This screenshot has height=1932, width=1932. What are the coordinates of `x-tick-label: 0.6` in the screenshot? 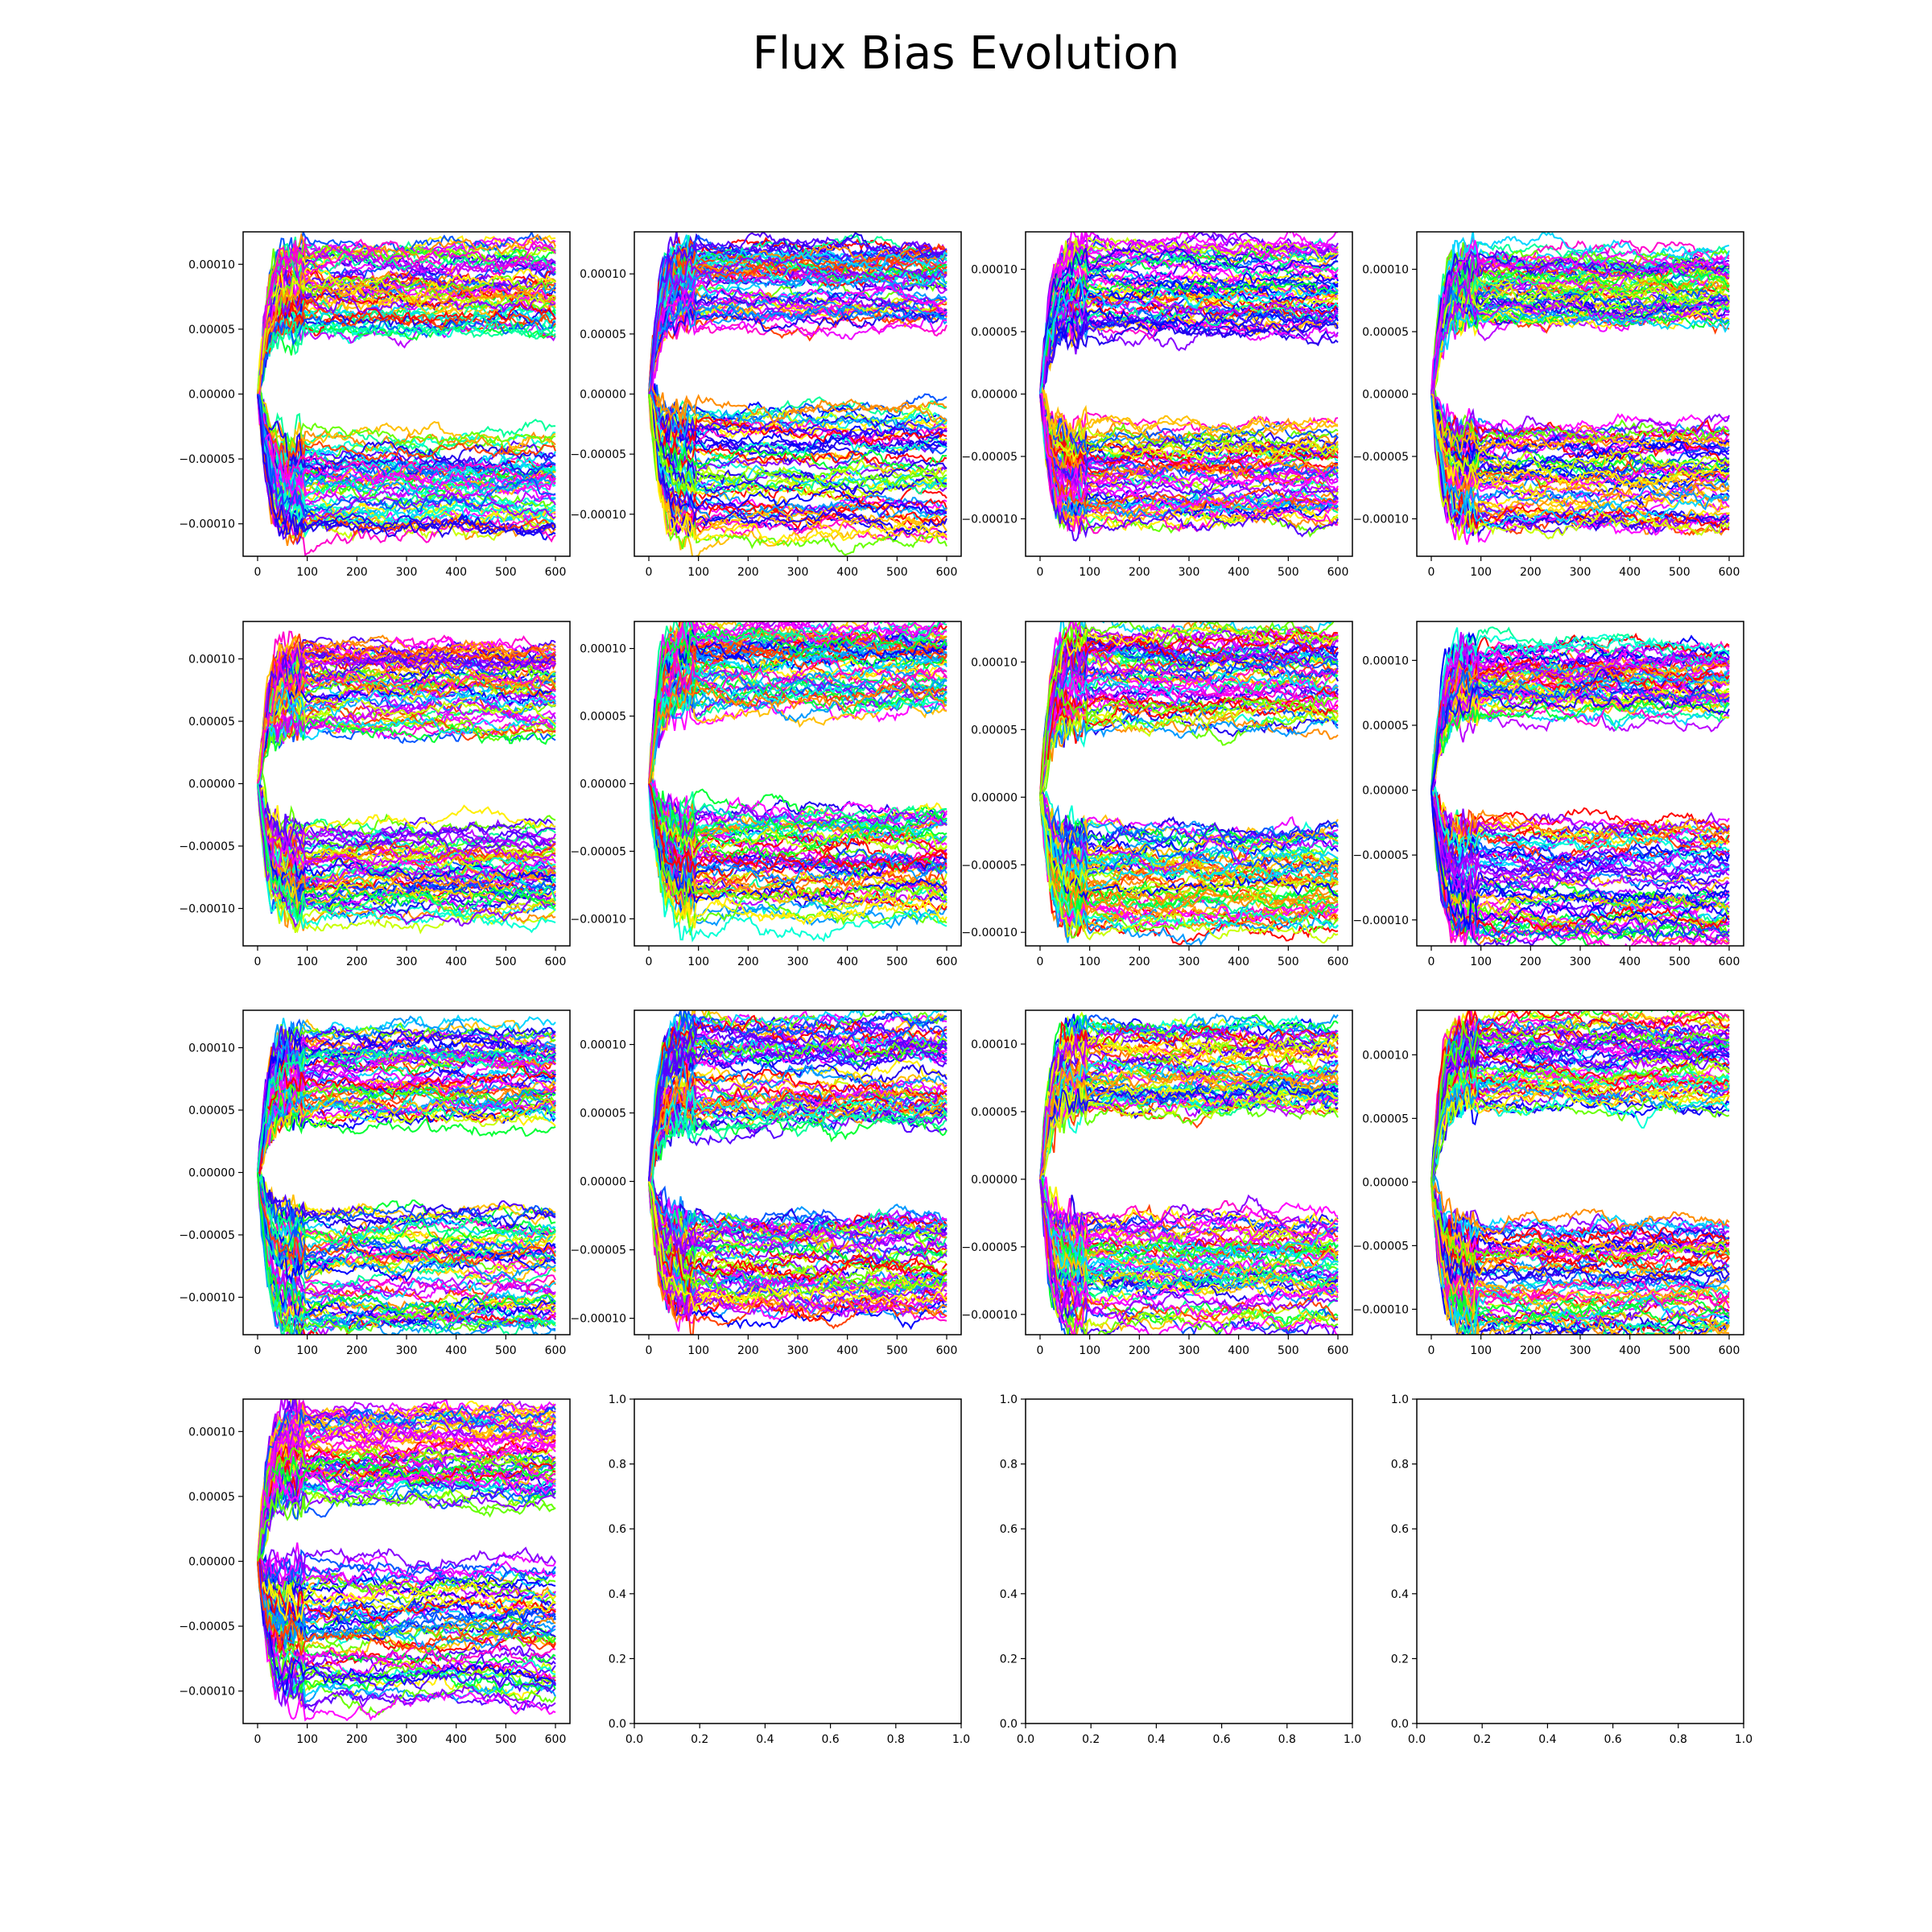 It's located at (830, 1739).